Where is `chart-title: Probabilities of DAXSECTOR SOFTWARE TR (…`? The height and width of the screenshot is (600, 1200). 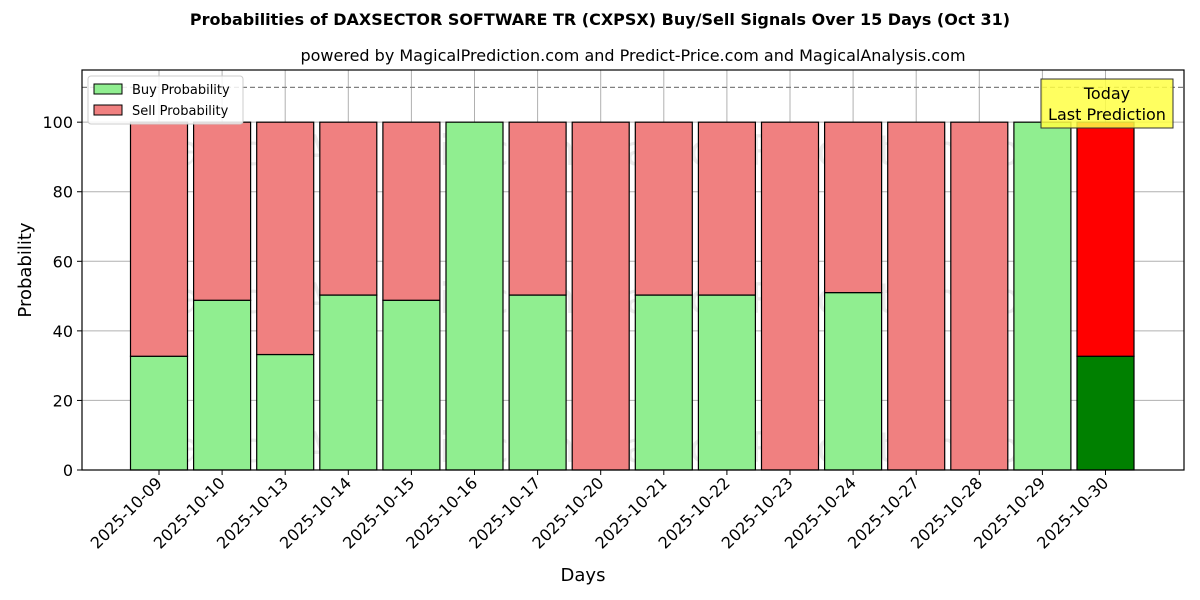
chart-title: Probabilities of DAXSECTOR SOFTWARE TR (… is located at coordinates (600, 19).